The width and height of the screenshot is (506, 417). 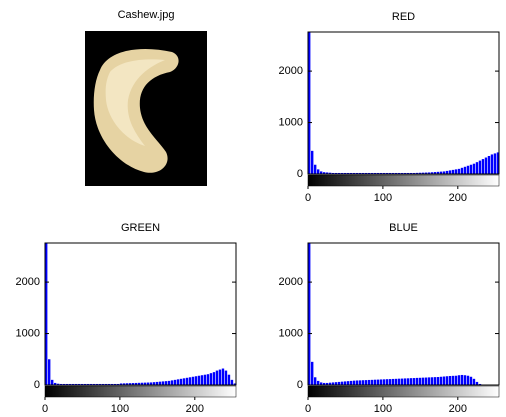 What do you see at coordinates (140, 314) in the screenshot?
I see `axes-box` at bounding box center [140, 314].